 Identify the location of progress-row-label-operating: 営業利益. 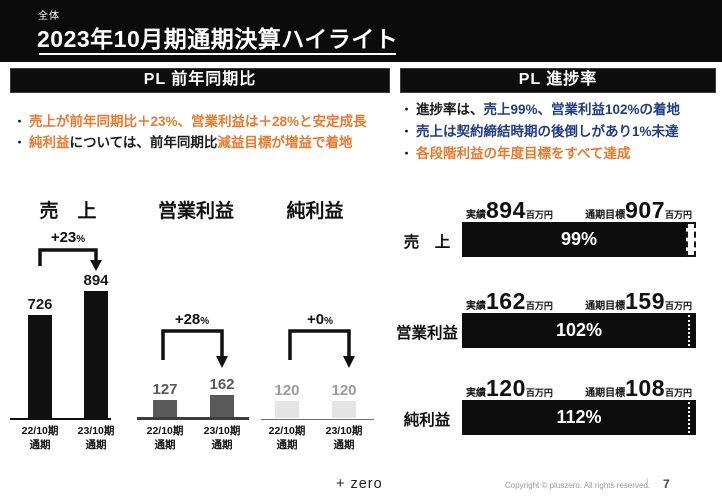
(426, 333).